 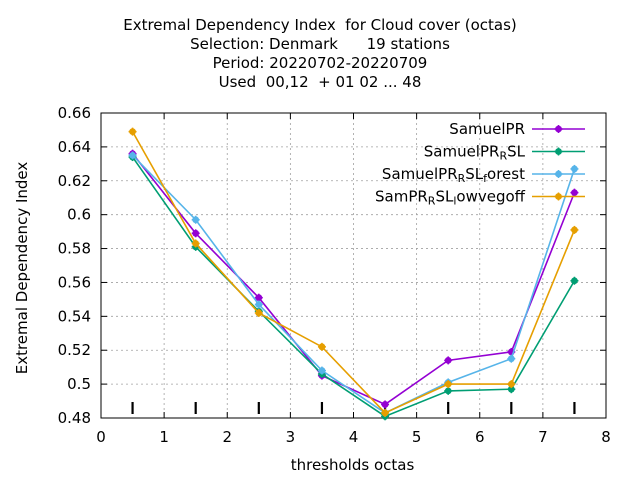 What do you see at coordinates (227, 437) in the screenshot?
I see `x-tick-label: 2` at bounding box center [227, 437].